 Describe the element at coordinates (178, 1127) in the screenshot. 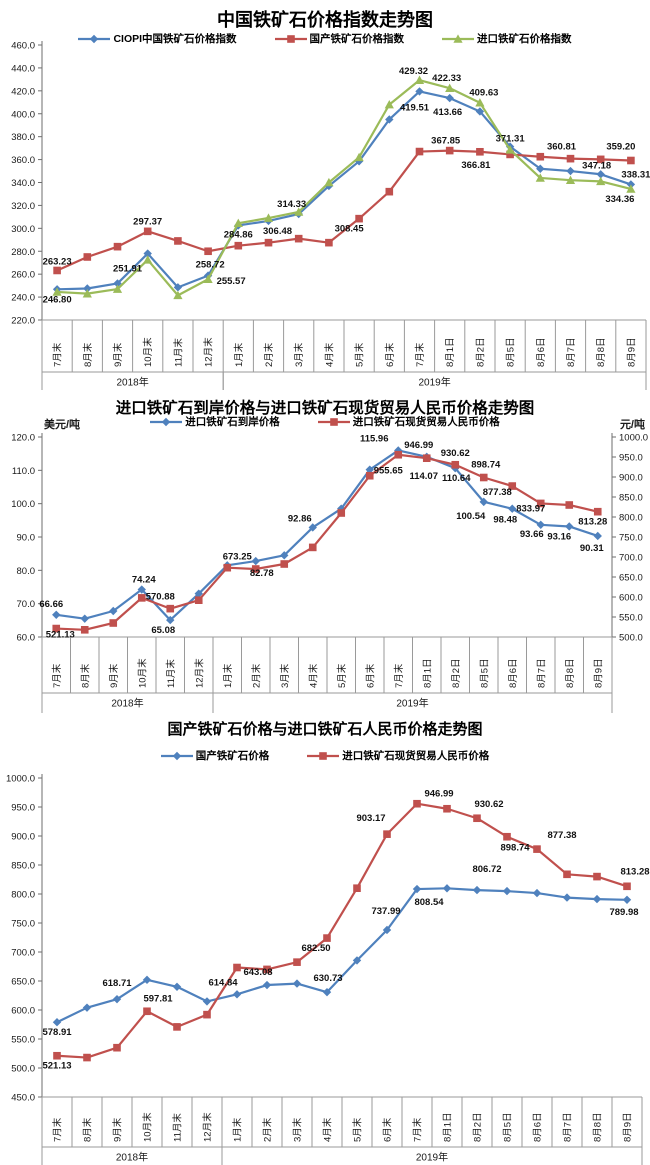

I see `x-tick-label: 11月末` at that location.